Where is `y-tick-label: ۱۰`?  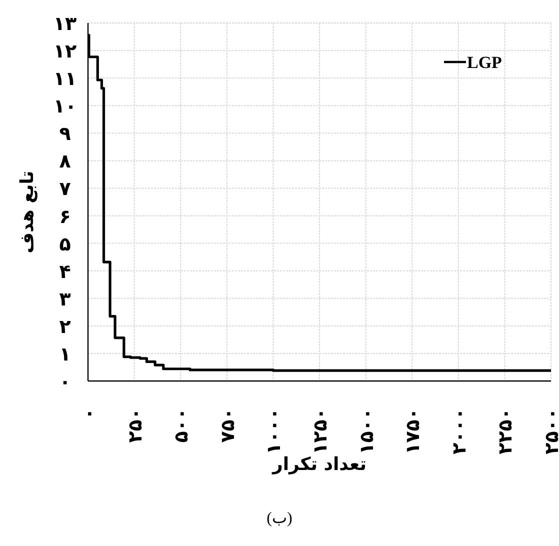 y-tick-label: ۱۰ is located at coordinates (65, 107).